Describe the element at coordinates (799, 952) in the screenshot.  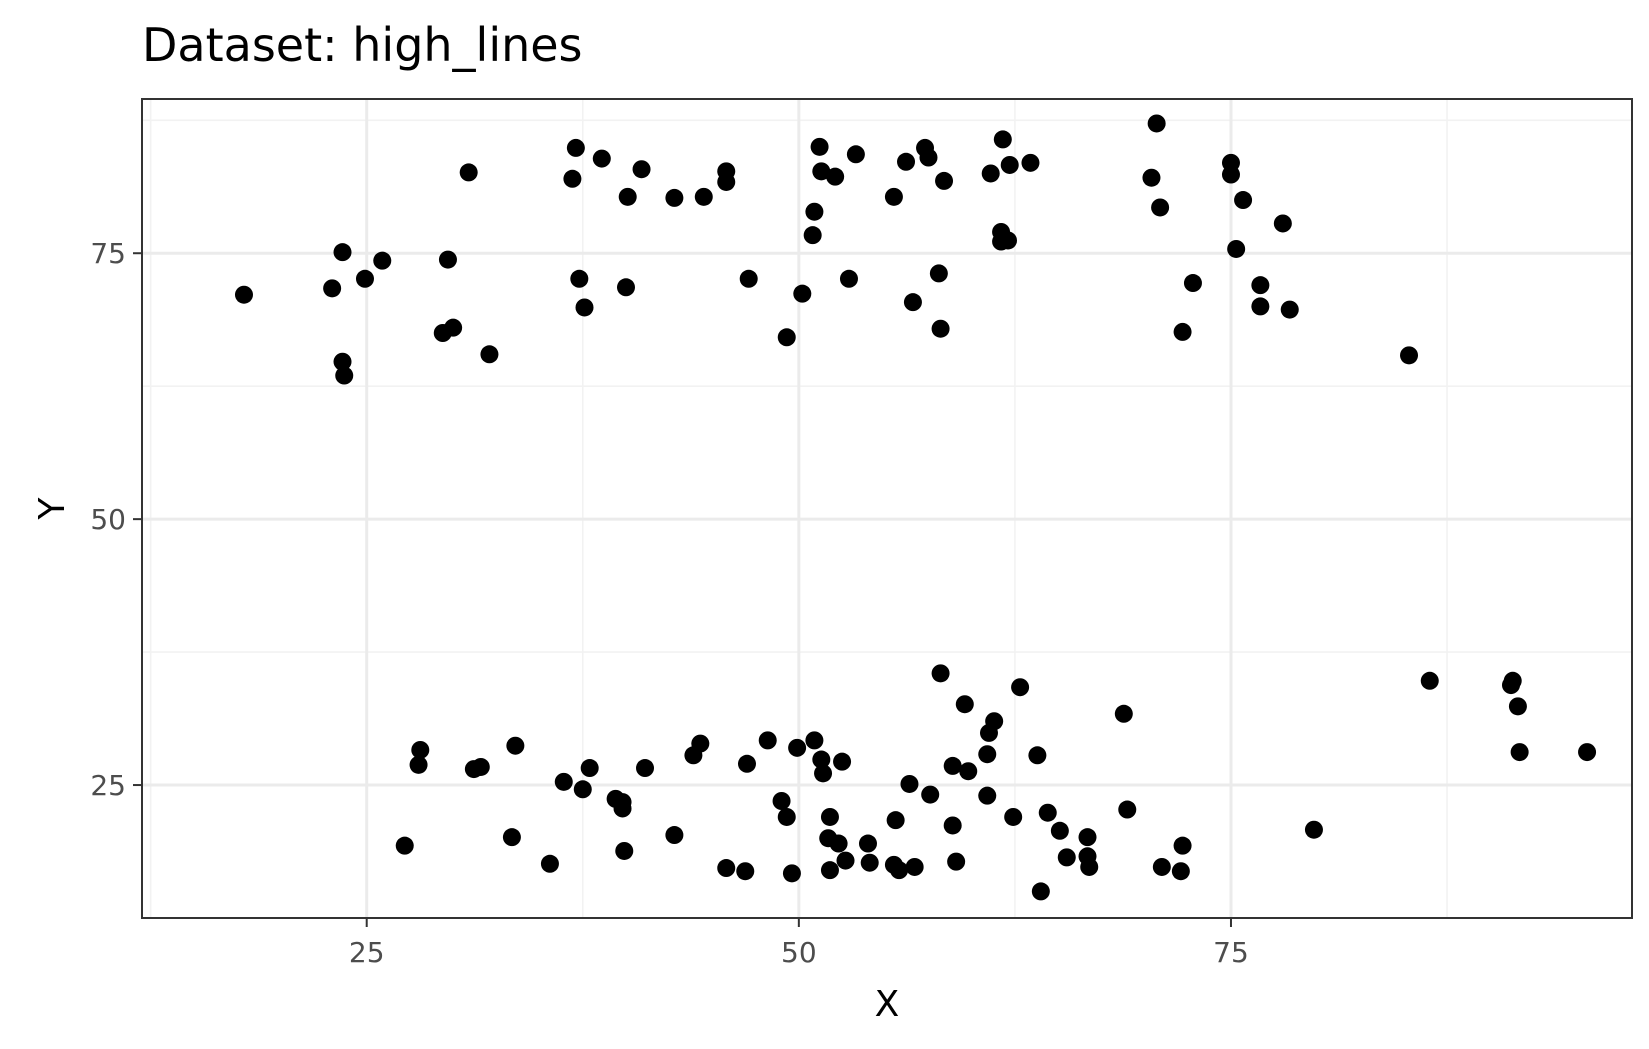
I see `x-tick-label: 50` at that location.